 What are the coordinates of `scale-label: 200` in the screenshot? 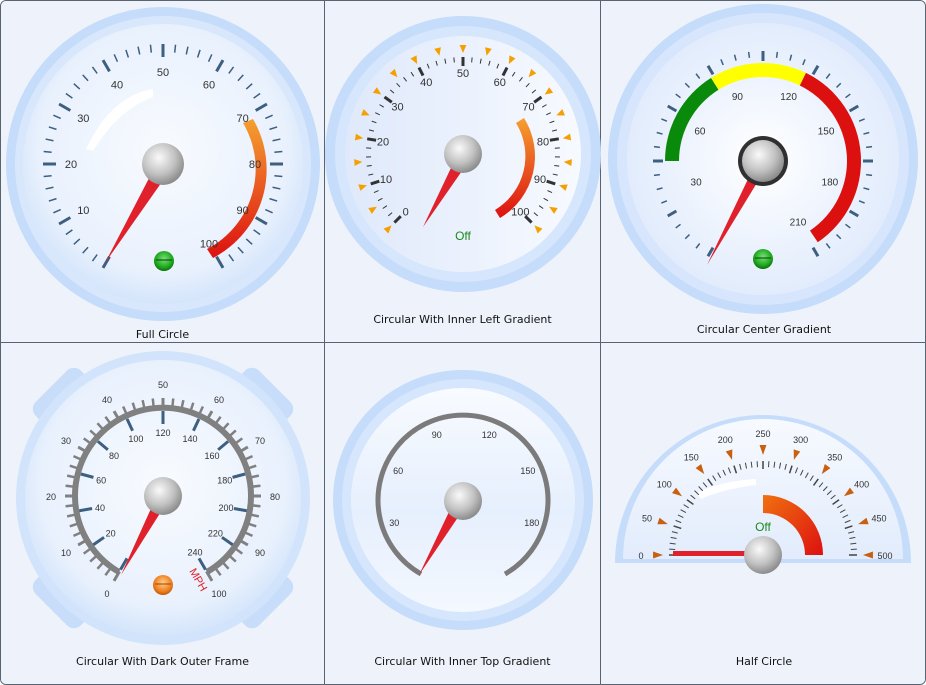 It's located at (226, 508).